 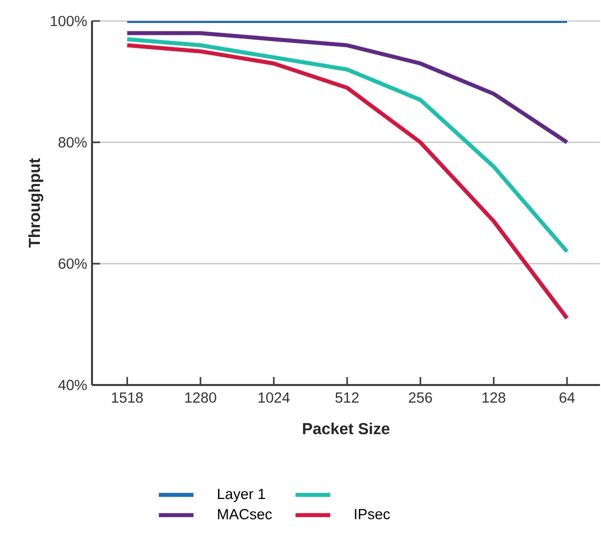 What do you see at coordinates (494, 397) in the screenshot?
I see `x-tick-label: 128` at bounding box center [494, 397].